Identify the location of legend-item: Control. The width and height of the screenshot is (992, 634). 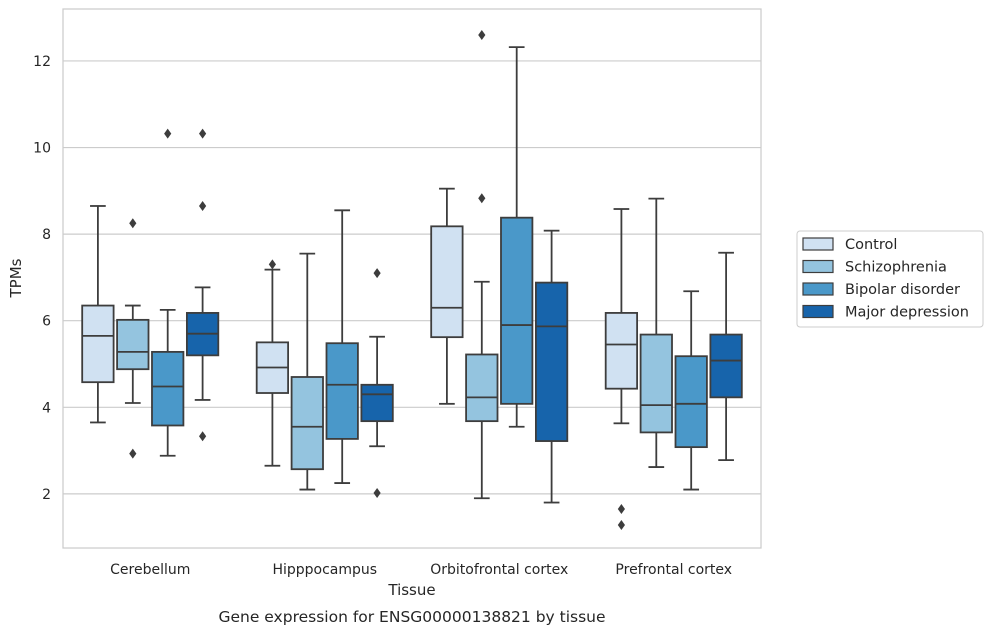
(849, 245).